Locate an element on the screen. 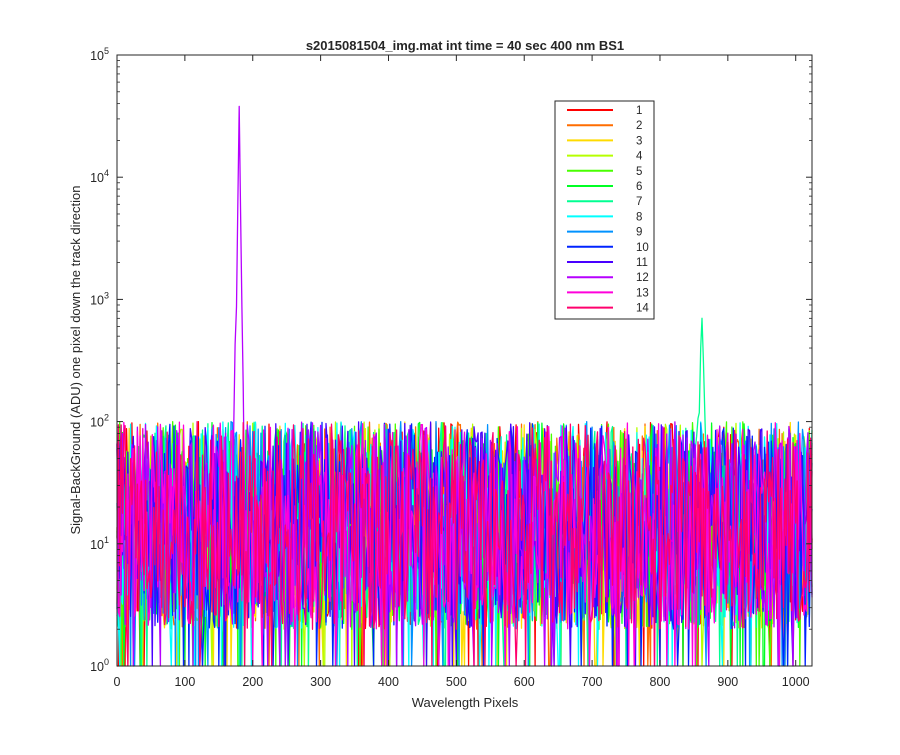 The height and width of the screenshot is (755, 900). legend-label-8: 8 is located at coordinates (639, 217).